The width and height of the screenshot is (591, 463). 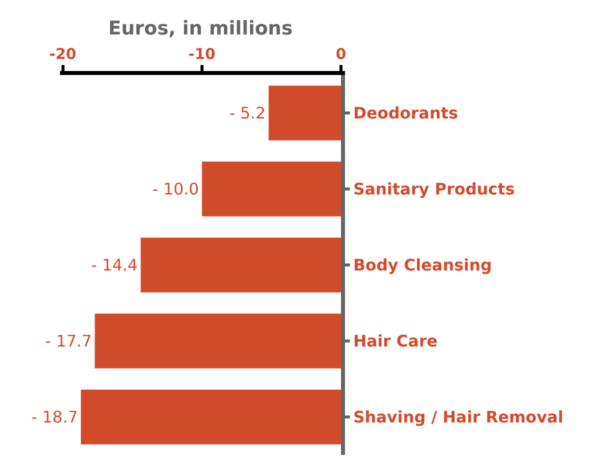 I want to click on x-tick-label: -20, so click(x=62, y=54).